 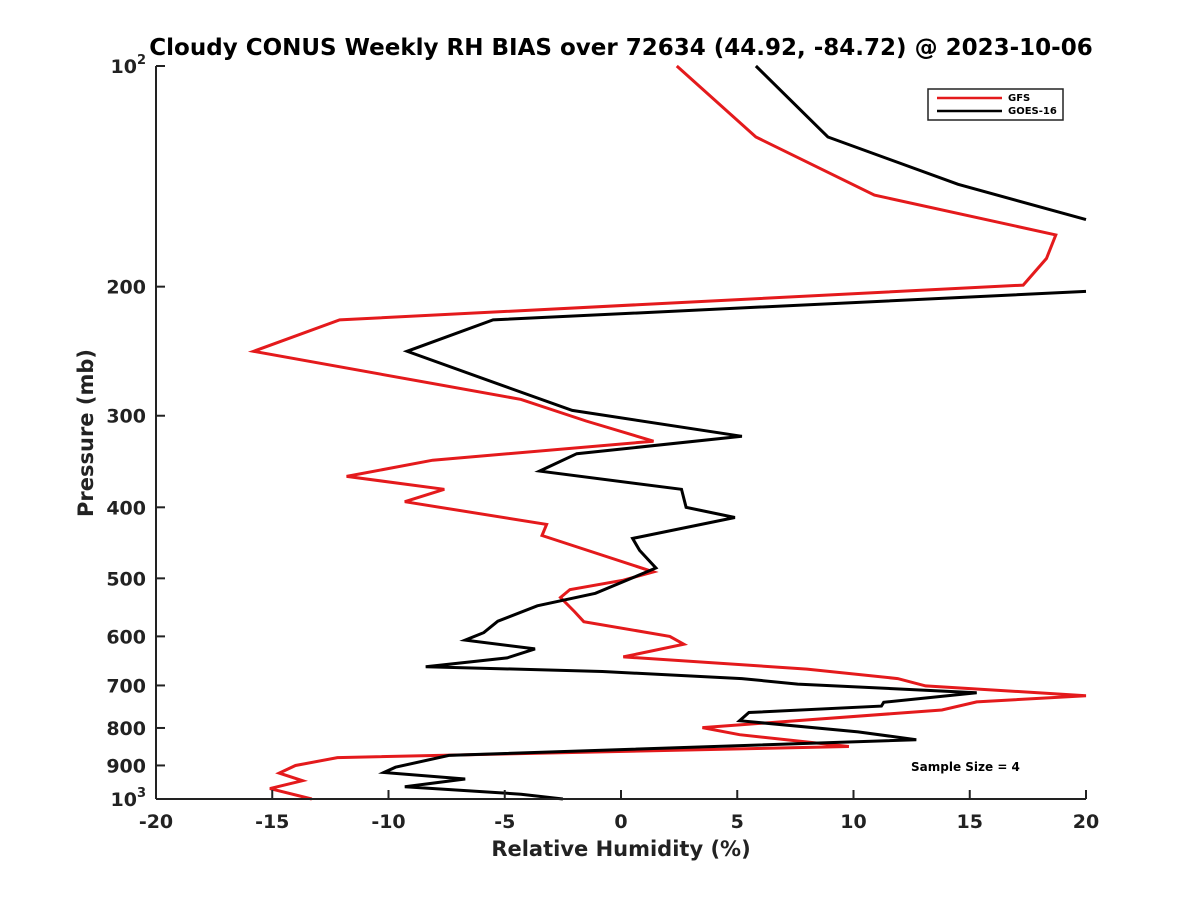 I want to click on y-tick-label: 300, so click(x=126, y=417).